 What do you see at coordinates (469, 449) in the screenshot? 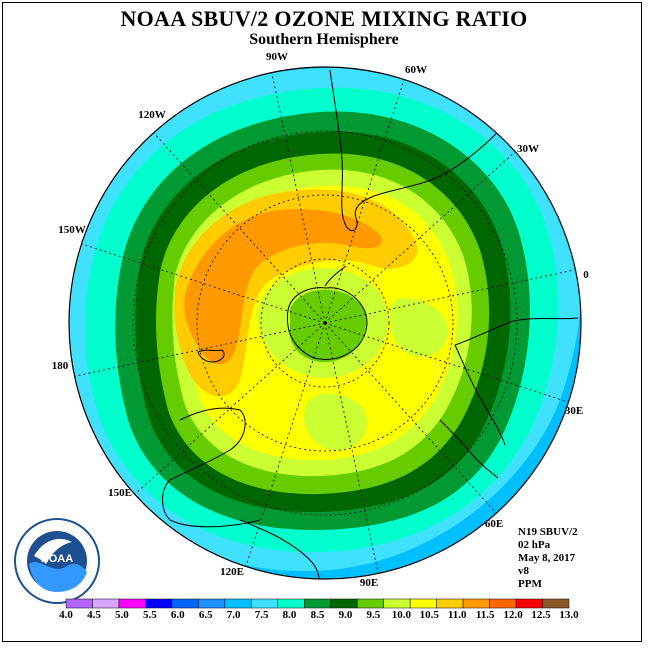
I see `madagascar-area` at bounding box center [469, 449].